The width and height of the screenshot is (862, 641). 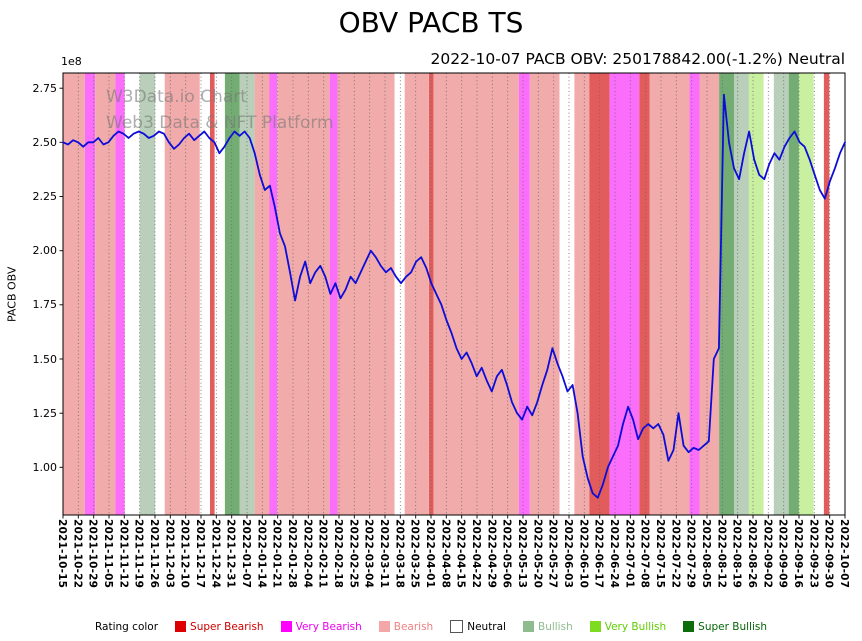 I want to click on legend-item-neutral: Neutral, so click(x=478, y=626).